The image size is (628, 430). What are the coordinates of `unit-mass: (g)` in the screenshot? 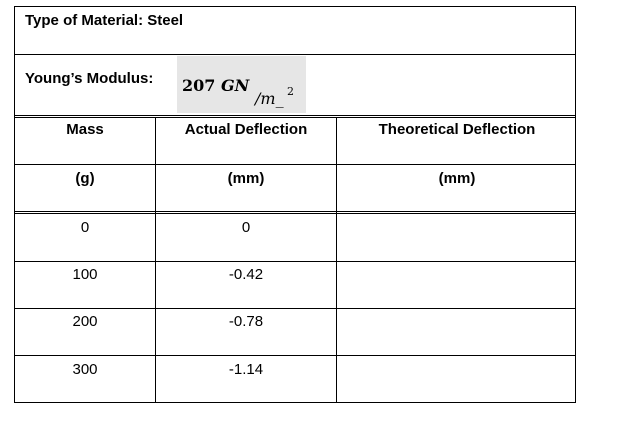 It's located at (85, 178).